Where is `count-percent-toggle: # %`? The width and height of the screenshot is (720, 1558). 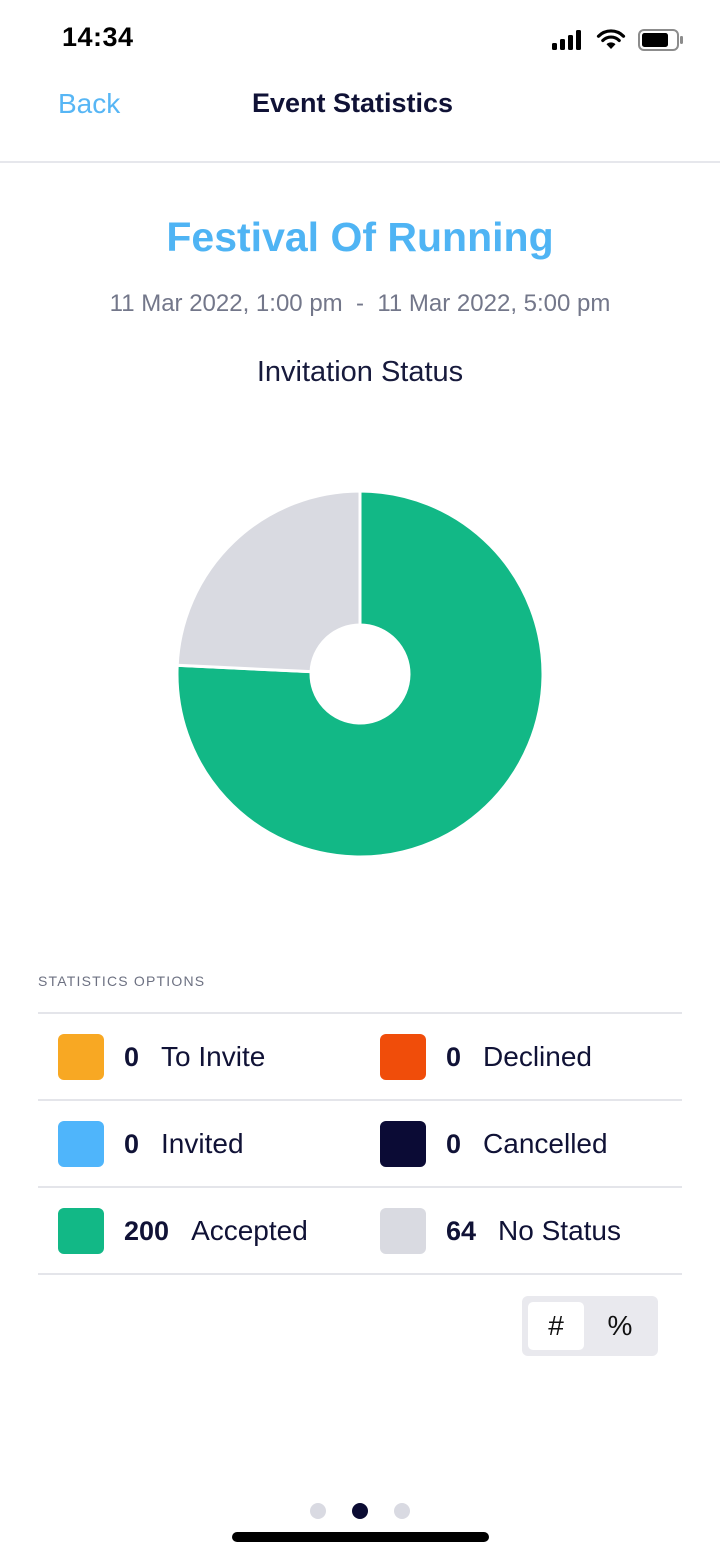 count-percent-toggle: # % is located at coordinates (590, 1326).